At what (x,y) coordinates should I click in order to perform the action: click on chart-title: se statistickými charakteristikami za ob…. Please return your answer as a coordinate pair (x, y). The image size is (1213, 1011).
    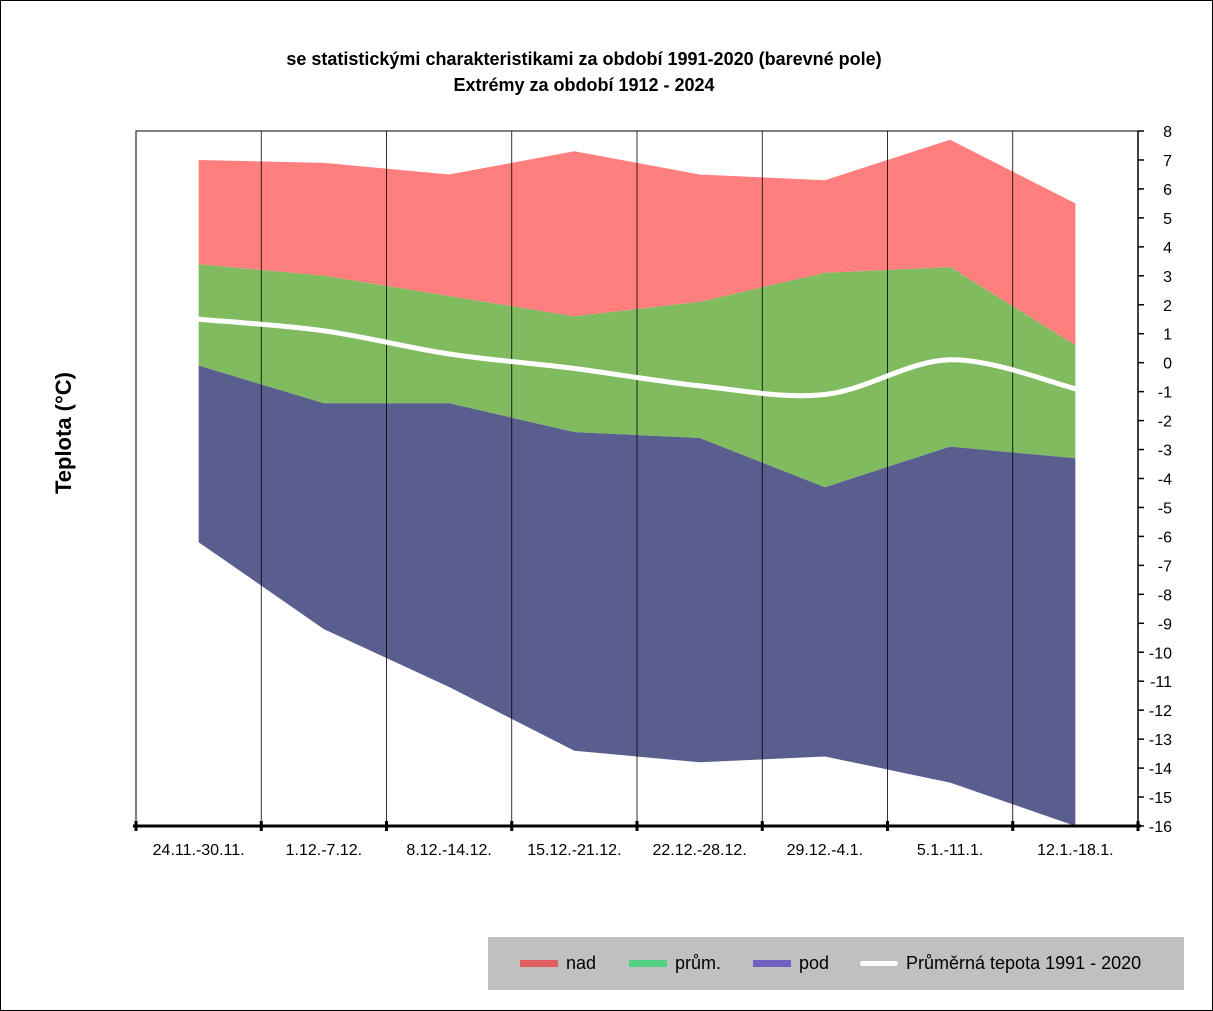
    Looking at the image, I should click on (583, 72).